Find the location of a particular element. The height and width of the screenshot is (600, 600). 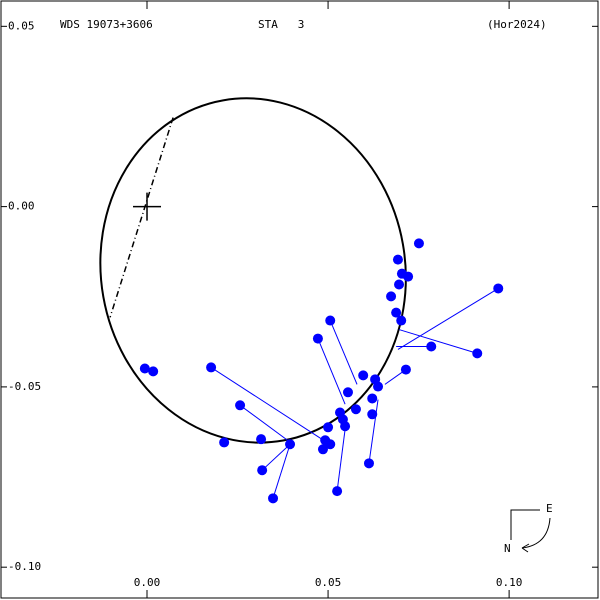

x-tick-label: 0.10 is located at coordinates (509, 582).